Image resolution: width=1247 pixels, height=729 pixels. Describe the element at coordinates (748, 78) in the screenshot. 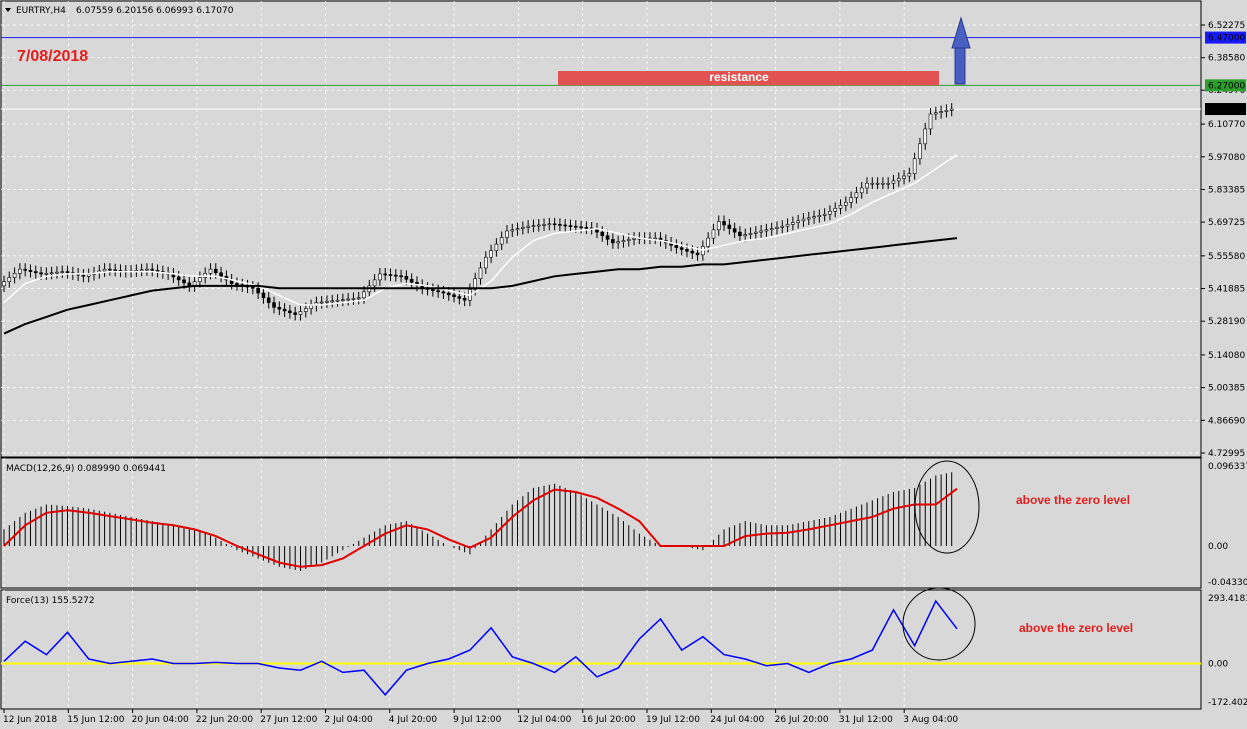

I see `resistance-zone` at that location.